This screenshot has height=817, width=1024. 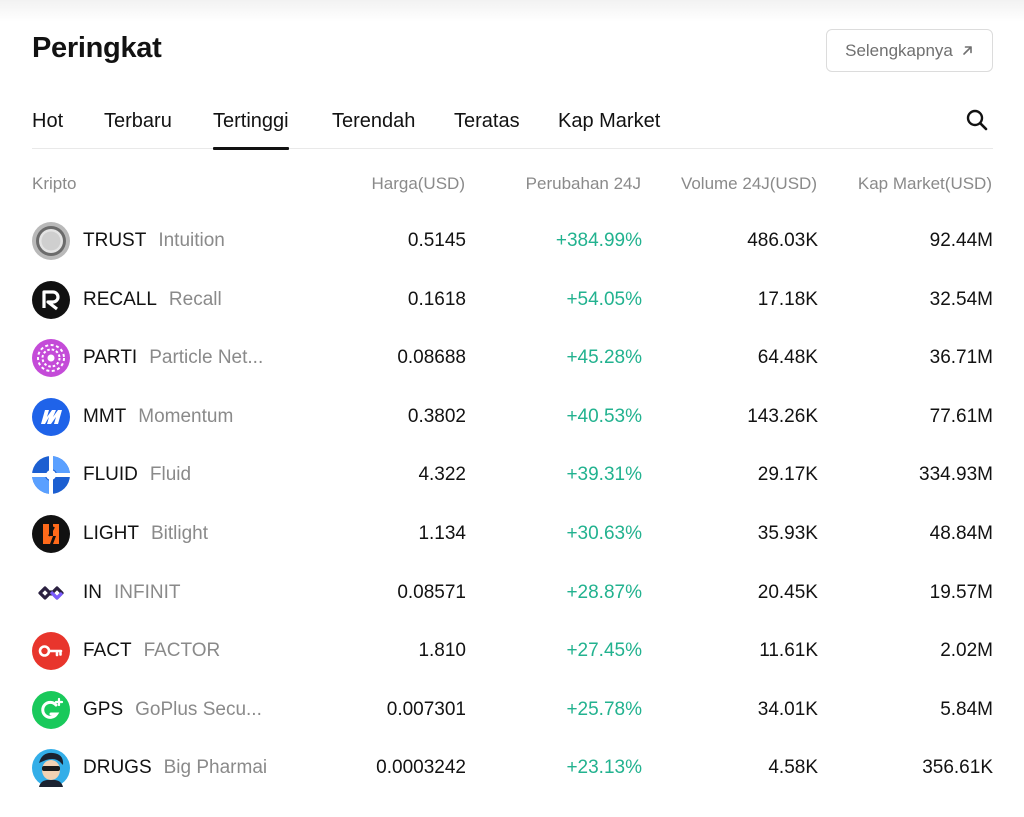 What do you see at coordinates (604, 709) in the screenshot?
I see `change-cell: +25.78%` at bounding box center [604, 709].